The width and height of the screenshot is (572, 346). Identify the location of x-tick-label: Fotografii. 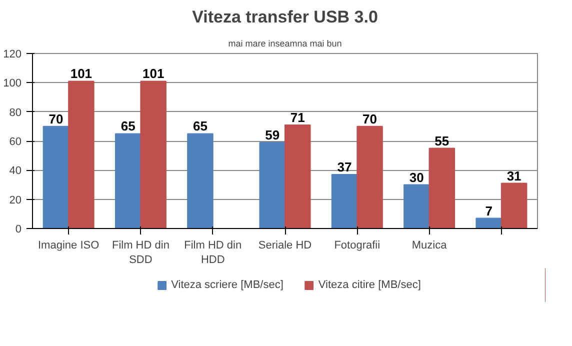
(357, 246).